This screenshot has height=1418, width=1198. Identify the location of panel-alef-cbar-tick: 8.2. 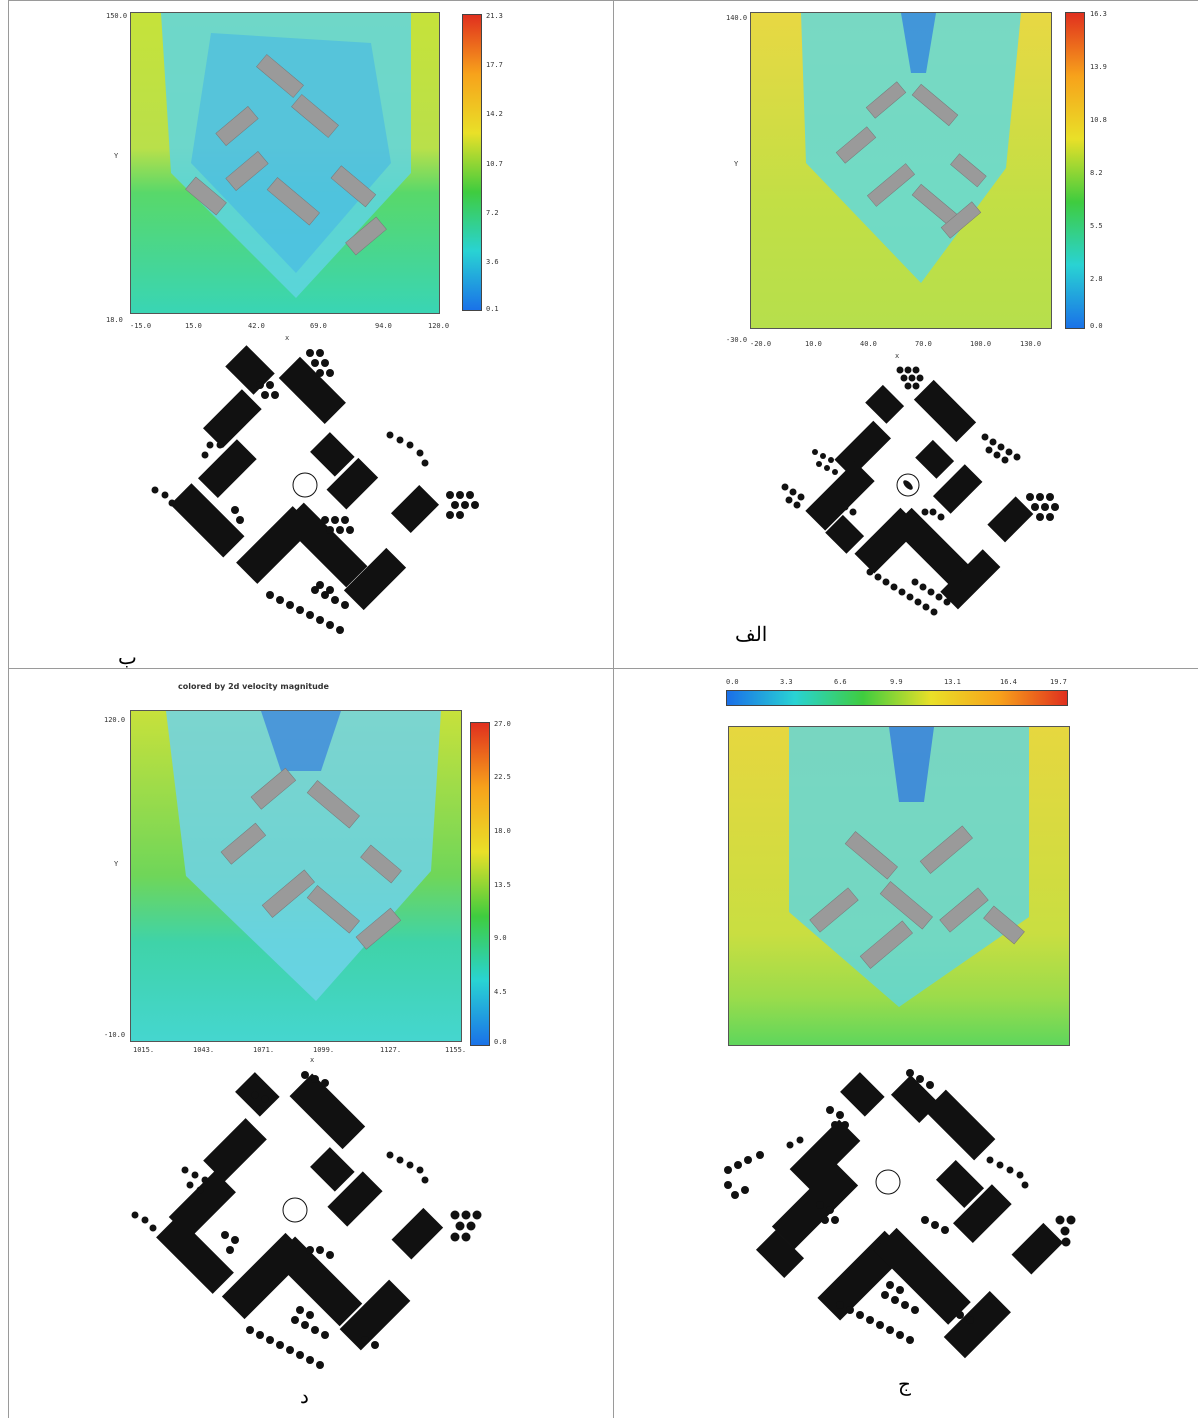
(1096, 173).